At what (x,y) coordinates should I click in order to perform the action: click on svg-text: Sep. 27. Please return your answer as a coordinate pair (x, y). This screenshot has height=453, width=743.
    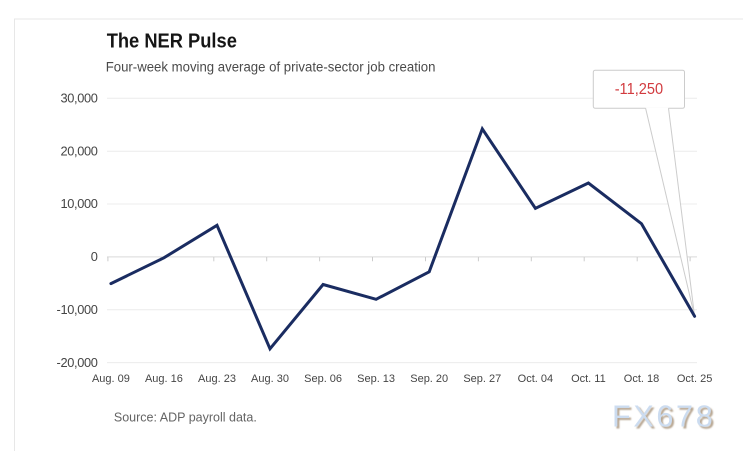
    Looking at the image, I should click on (482, 379).